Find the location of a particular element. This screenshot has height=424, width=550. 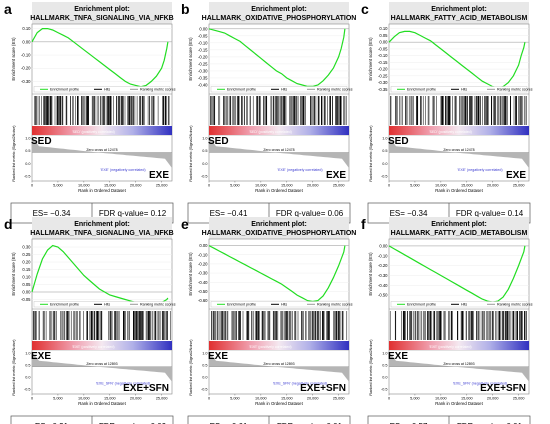

y-tick-label: -0.60 is located at coordinates (203, 300).